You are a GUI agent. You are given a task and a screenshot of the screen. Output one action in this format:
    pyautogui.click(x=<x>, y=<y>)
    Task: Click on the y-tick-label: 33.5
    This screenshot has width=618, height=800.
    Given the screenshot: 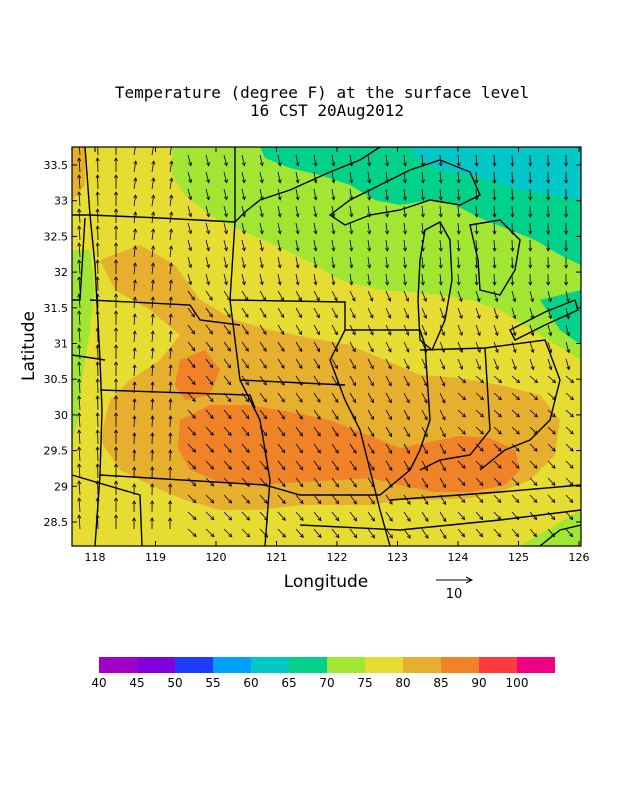 What is the action you would take?
    pyautogui.click(x=56, y=165)
    